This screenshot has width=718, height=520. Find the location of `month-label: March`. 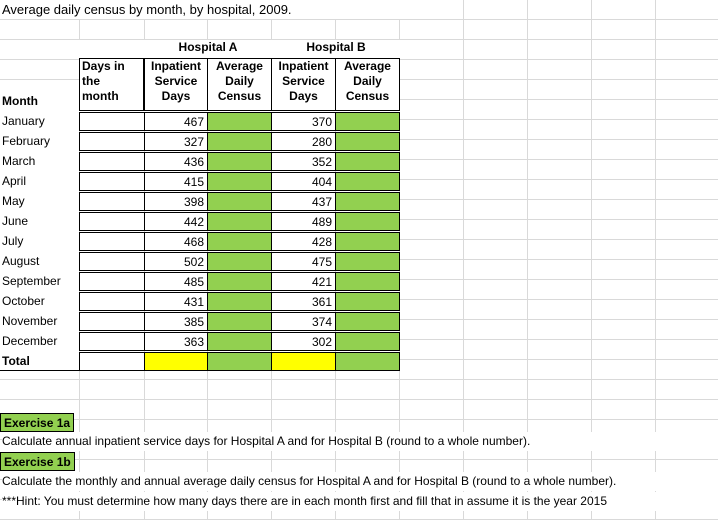

month-label: March is located at coordinates (39, 161).